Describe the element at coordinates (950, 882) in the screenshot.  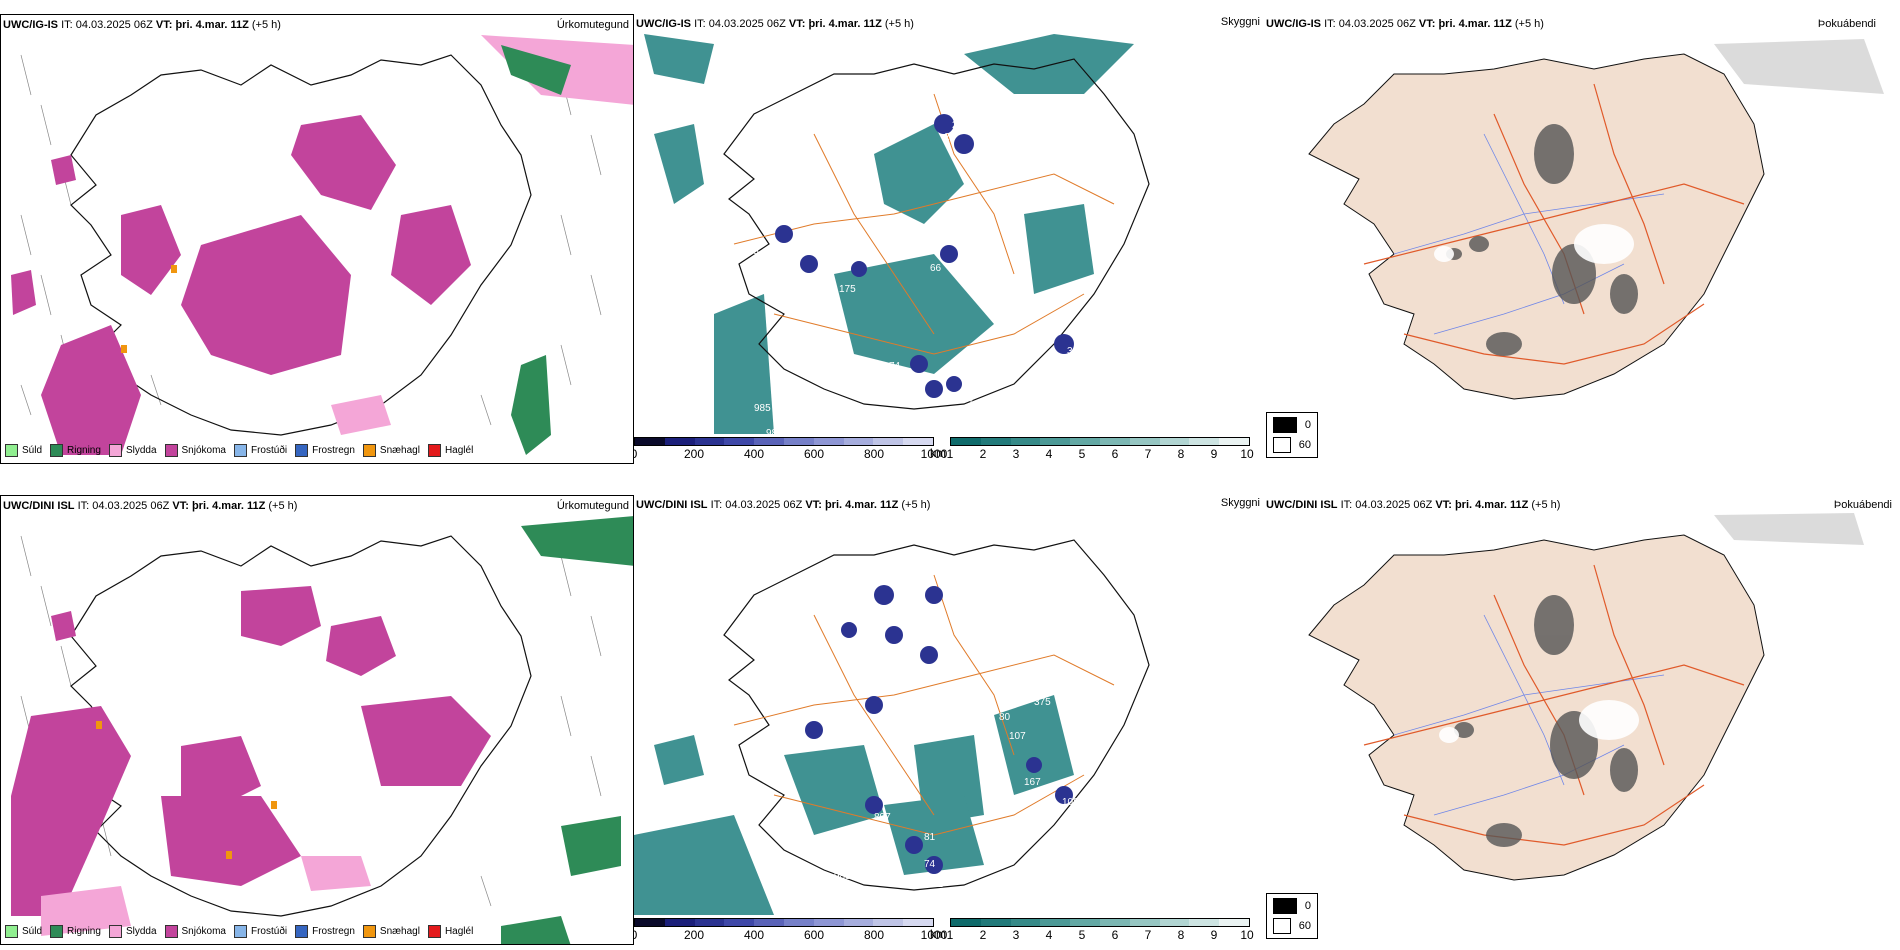
I see `visibility-value-label: 59` at that location.